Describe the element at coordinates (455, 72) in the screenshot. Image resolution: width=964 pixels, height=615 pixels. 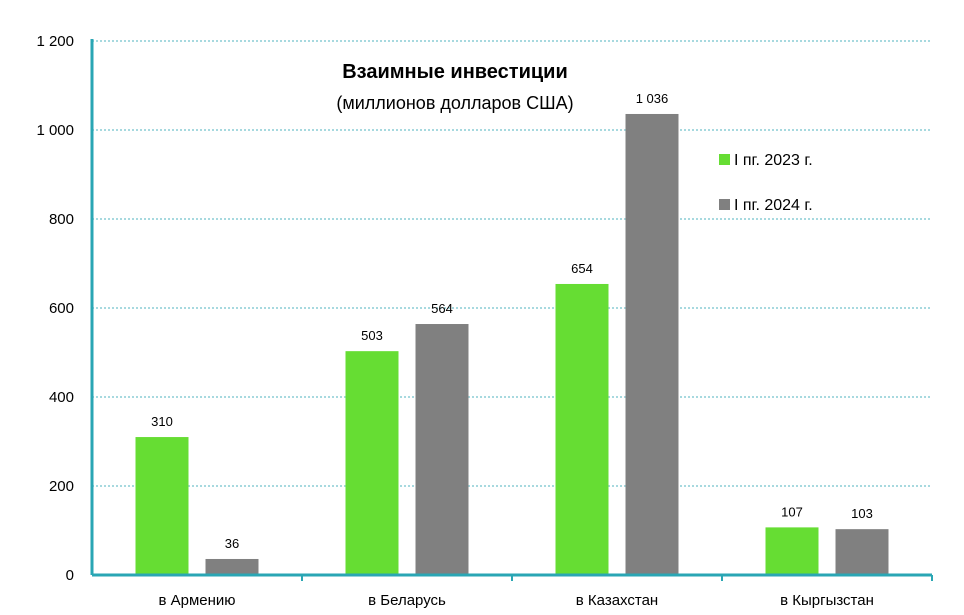
I see `chart-title: Взаимные инвестиции` at that location.